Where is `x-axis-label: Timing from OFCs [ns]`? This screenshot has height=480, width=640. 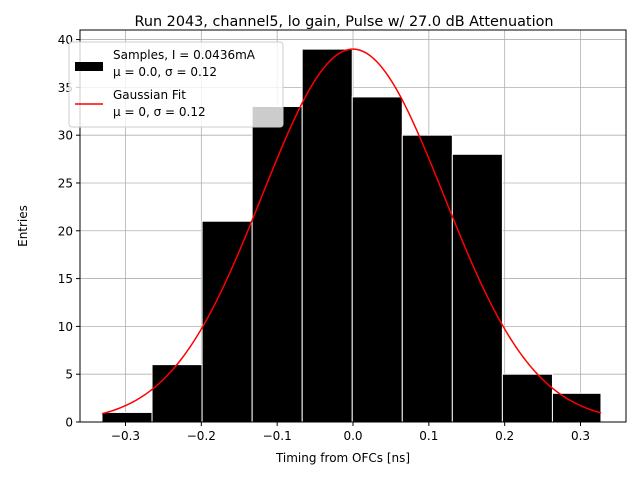 x-axis-label: Timing from OFCs [ns] is located at coordinates (342, 458).